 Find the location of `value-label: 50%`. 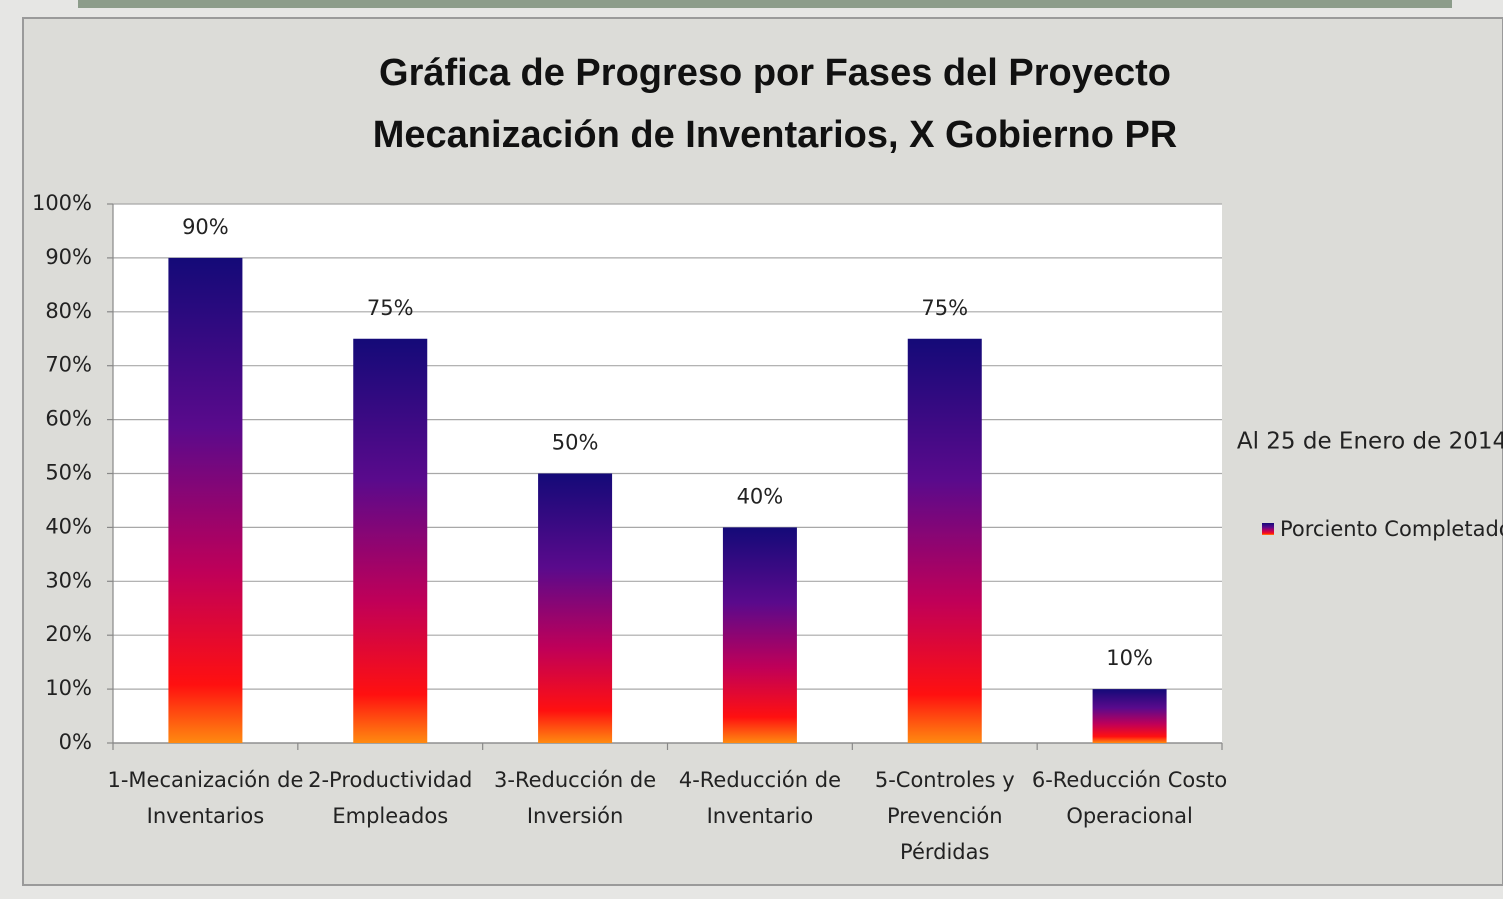

value-label: 50% is located at coordinates (575, 443).